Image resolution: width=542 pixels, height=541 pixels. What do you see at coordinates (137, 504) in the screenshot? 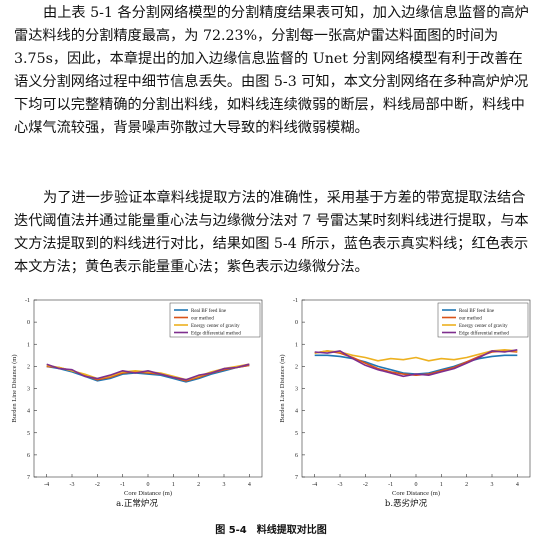
I see `subcaption-a: a.正常炉况` at bounding box center [137, 504].